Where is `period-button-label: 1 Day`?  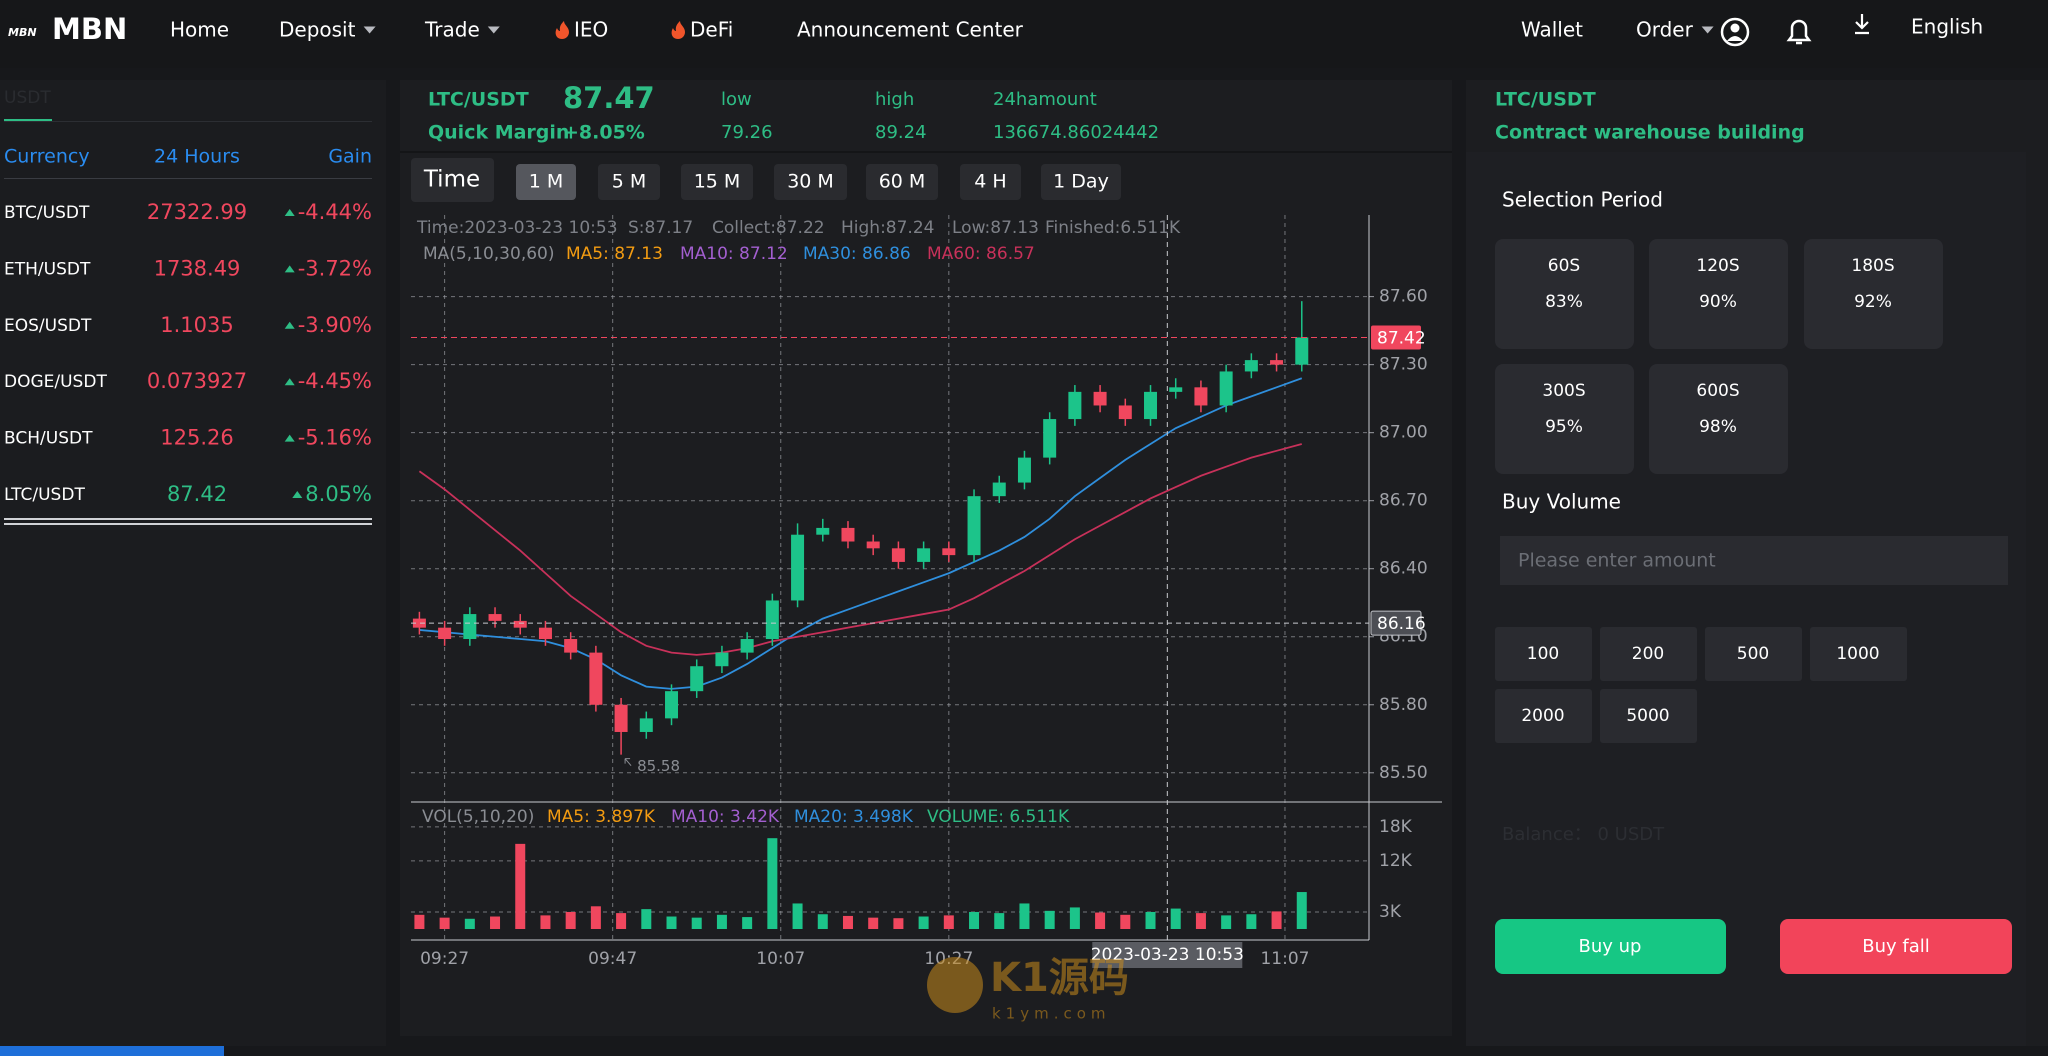 period-button-label: 1 Day is located at coordinates (1081, 182).